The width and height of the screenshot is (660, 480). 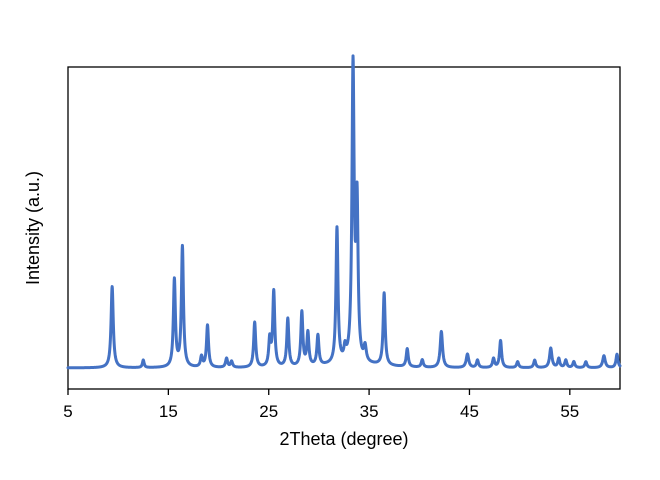 What do you see at coordinates (569, 411) in the screenshot?
I see `x-tick-label: 55` at bounding box center [569, 411].